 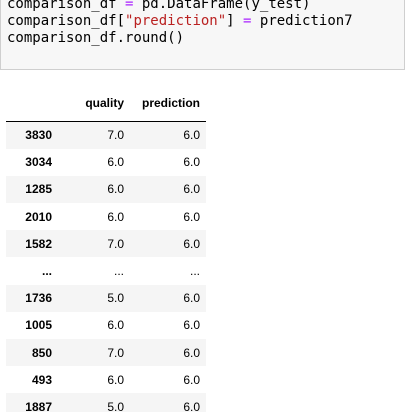 I want to click on row-index: 2010, so click(x=38, y=216).